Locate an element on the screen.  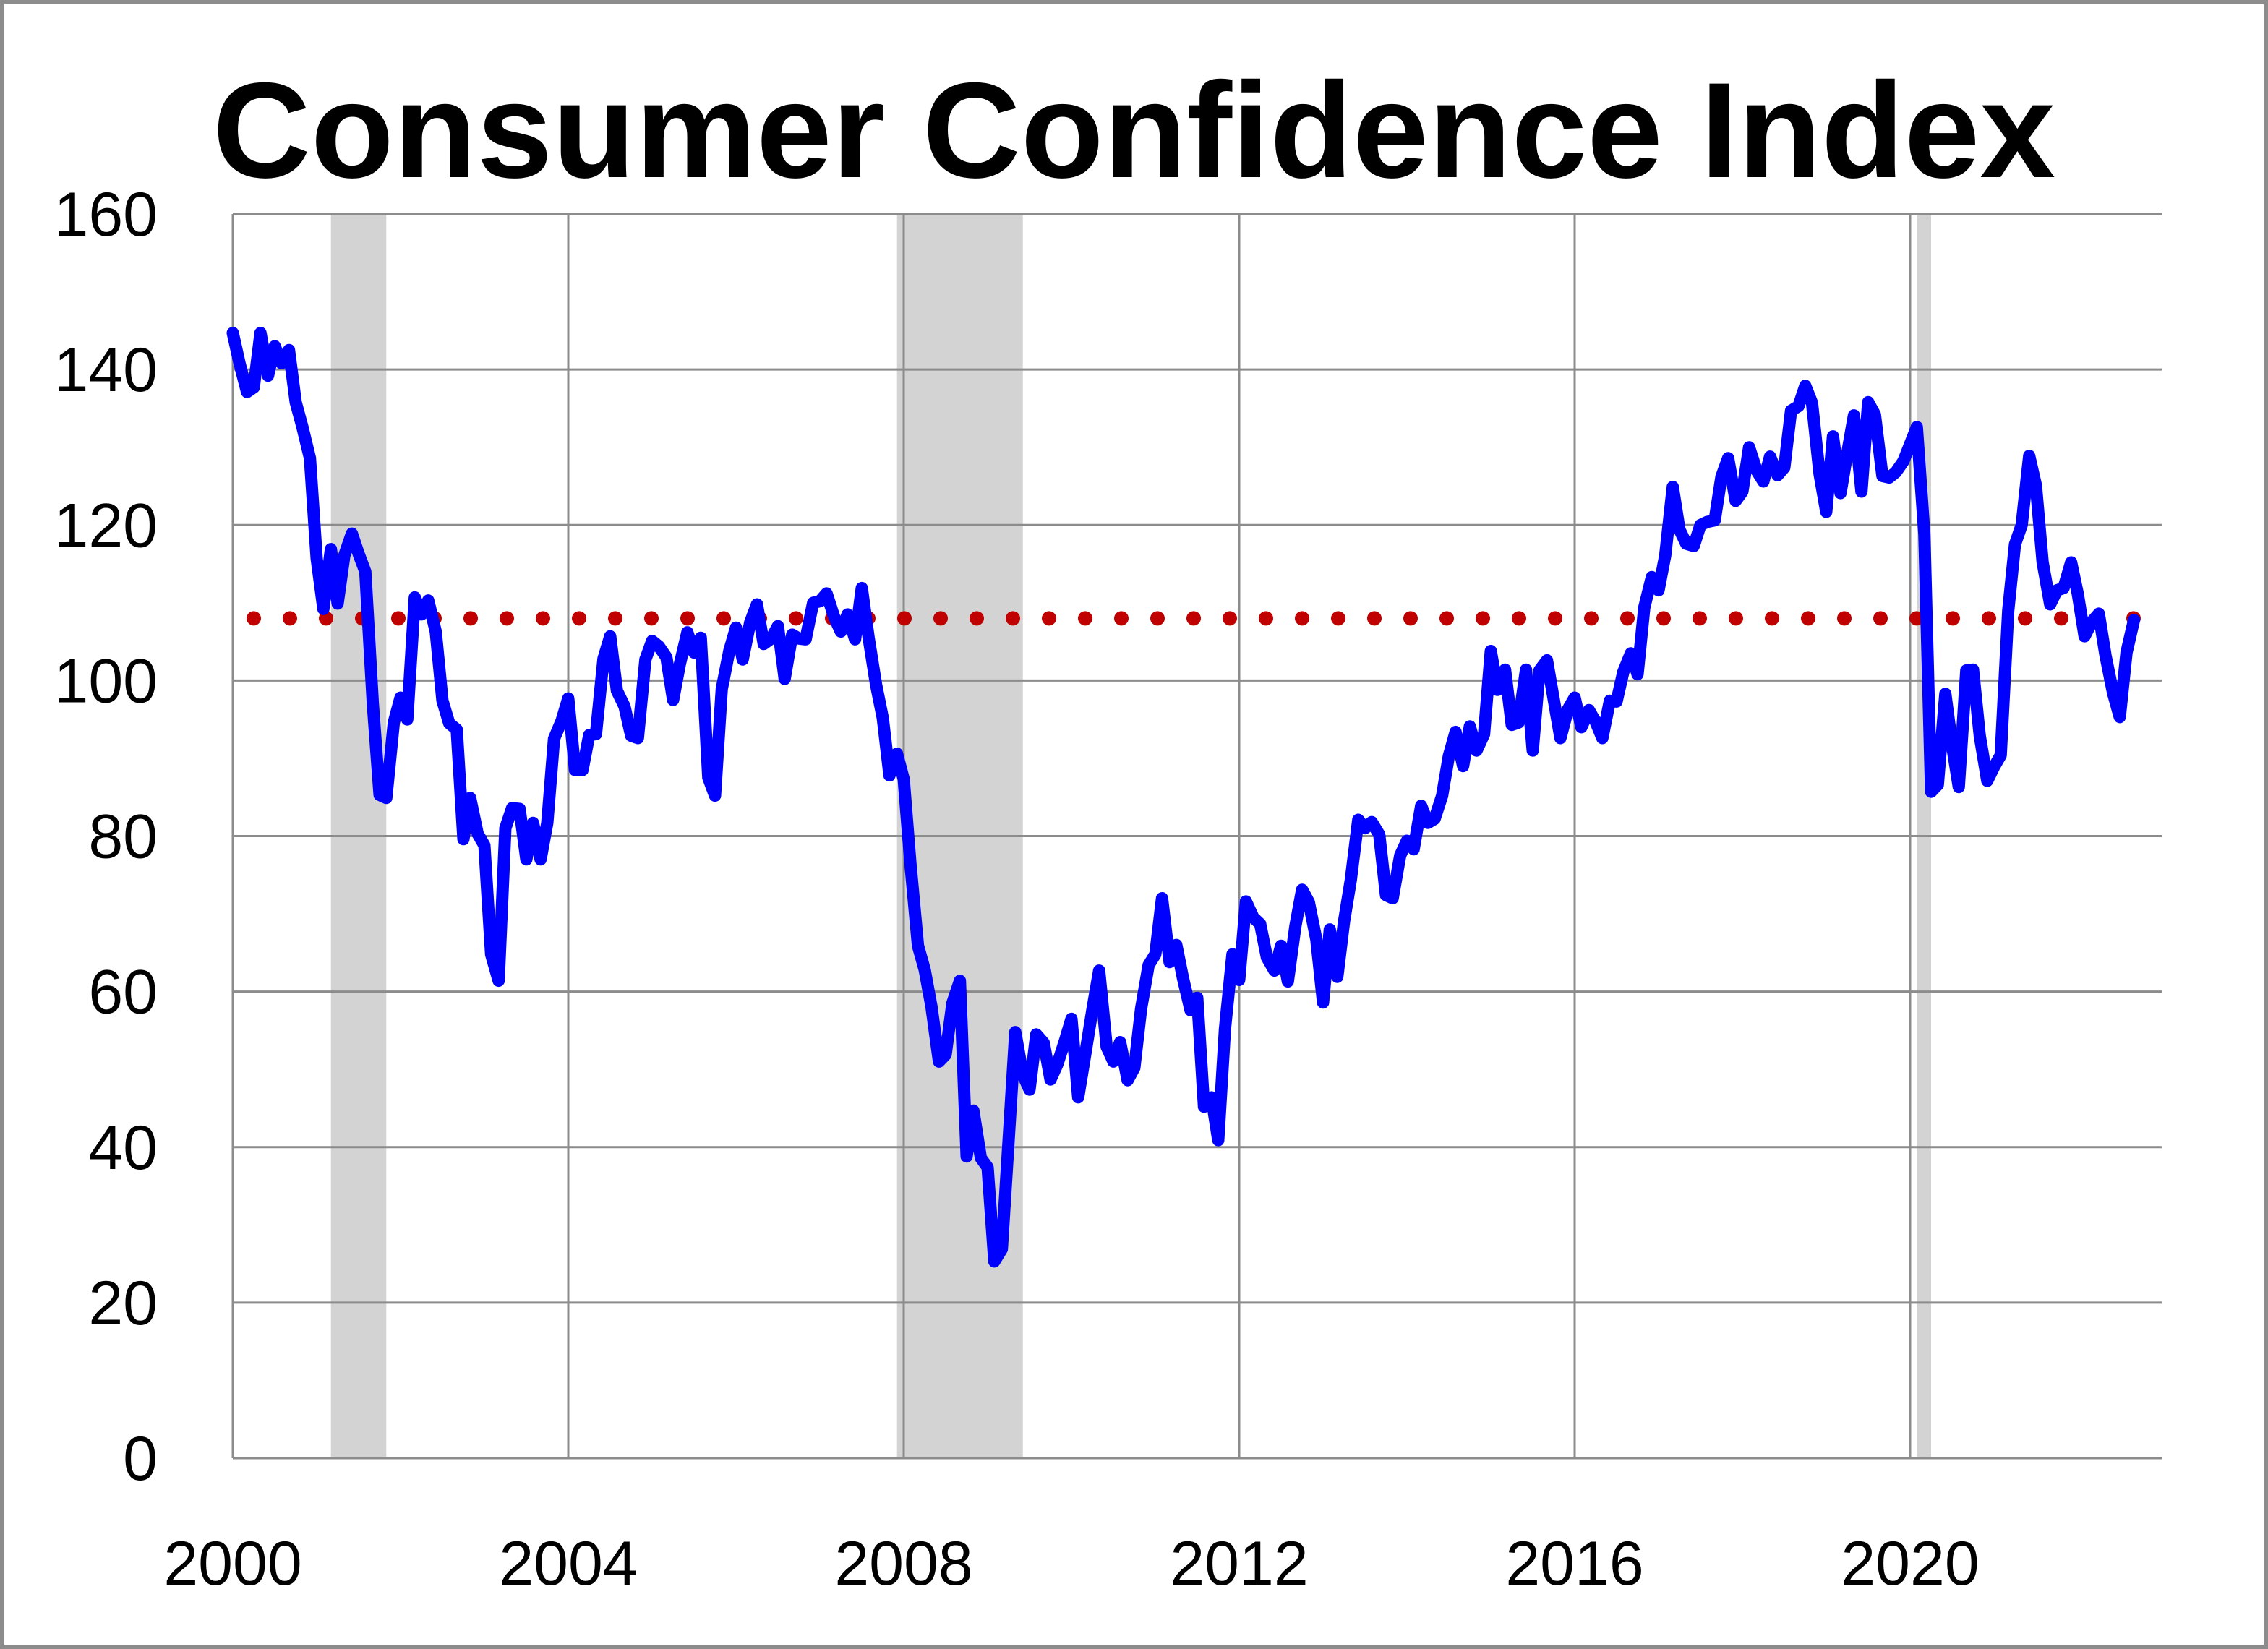
x-tick-label-2000: 2000 is located at coordinates (232, 1563).